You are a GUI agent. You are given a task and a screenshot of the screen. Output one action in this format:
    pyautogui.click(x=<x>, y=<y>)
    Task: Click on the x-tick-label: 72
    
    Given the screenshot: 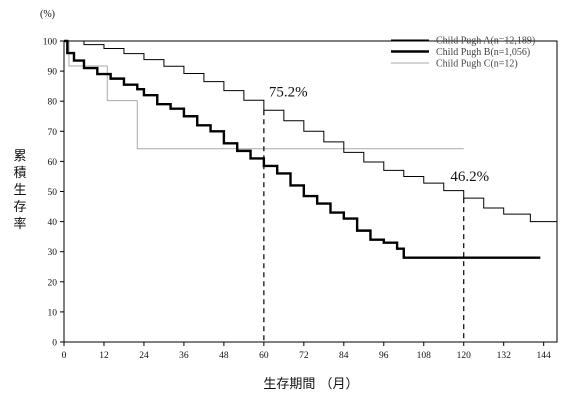 What is the action you would take?
    pyautogui.click(x=304, y=356)
    